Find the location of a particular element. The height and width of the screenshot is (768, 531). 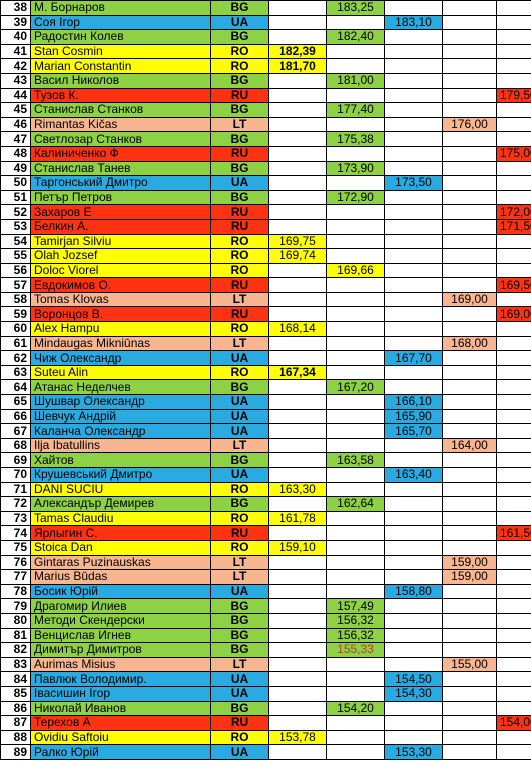

score-cell: 173,90 is located at coordinates (355, 168).